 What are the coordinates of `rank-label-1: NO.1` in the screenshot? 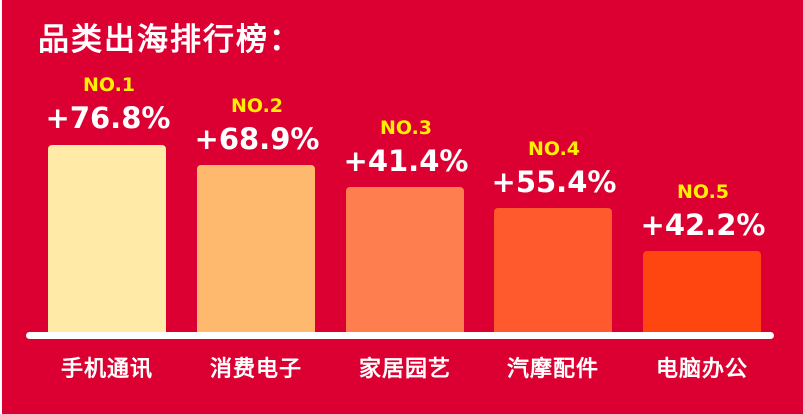 It's located at (109, 85).